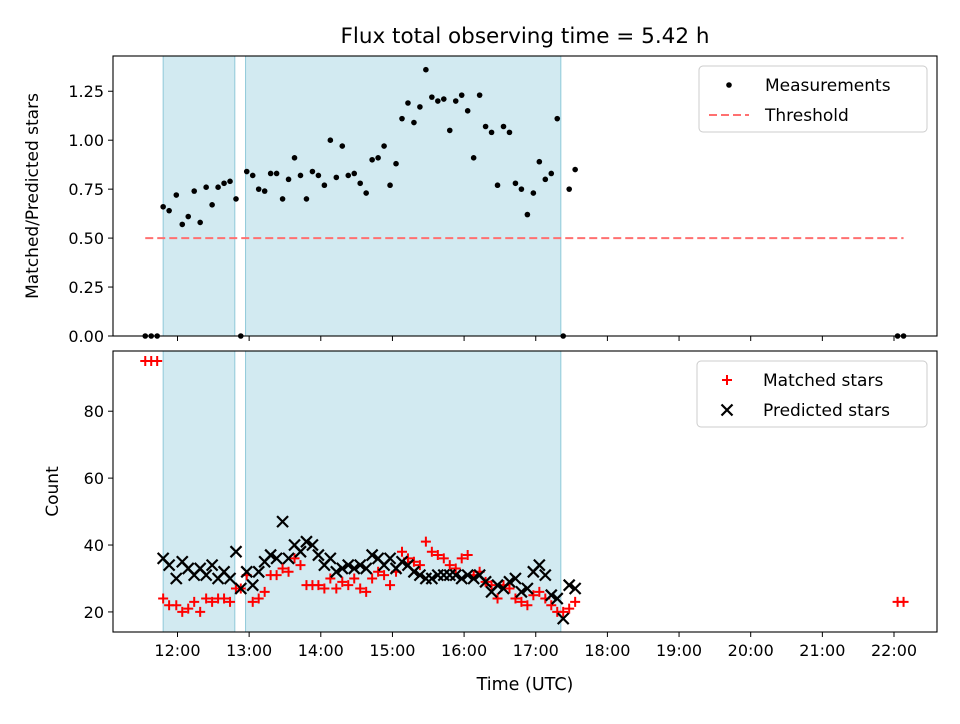 The image size is (960, 724). I want to click on y-tick-label: 80, so click(94, 411).